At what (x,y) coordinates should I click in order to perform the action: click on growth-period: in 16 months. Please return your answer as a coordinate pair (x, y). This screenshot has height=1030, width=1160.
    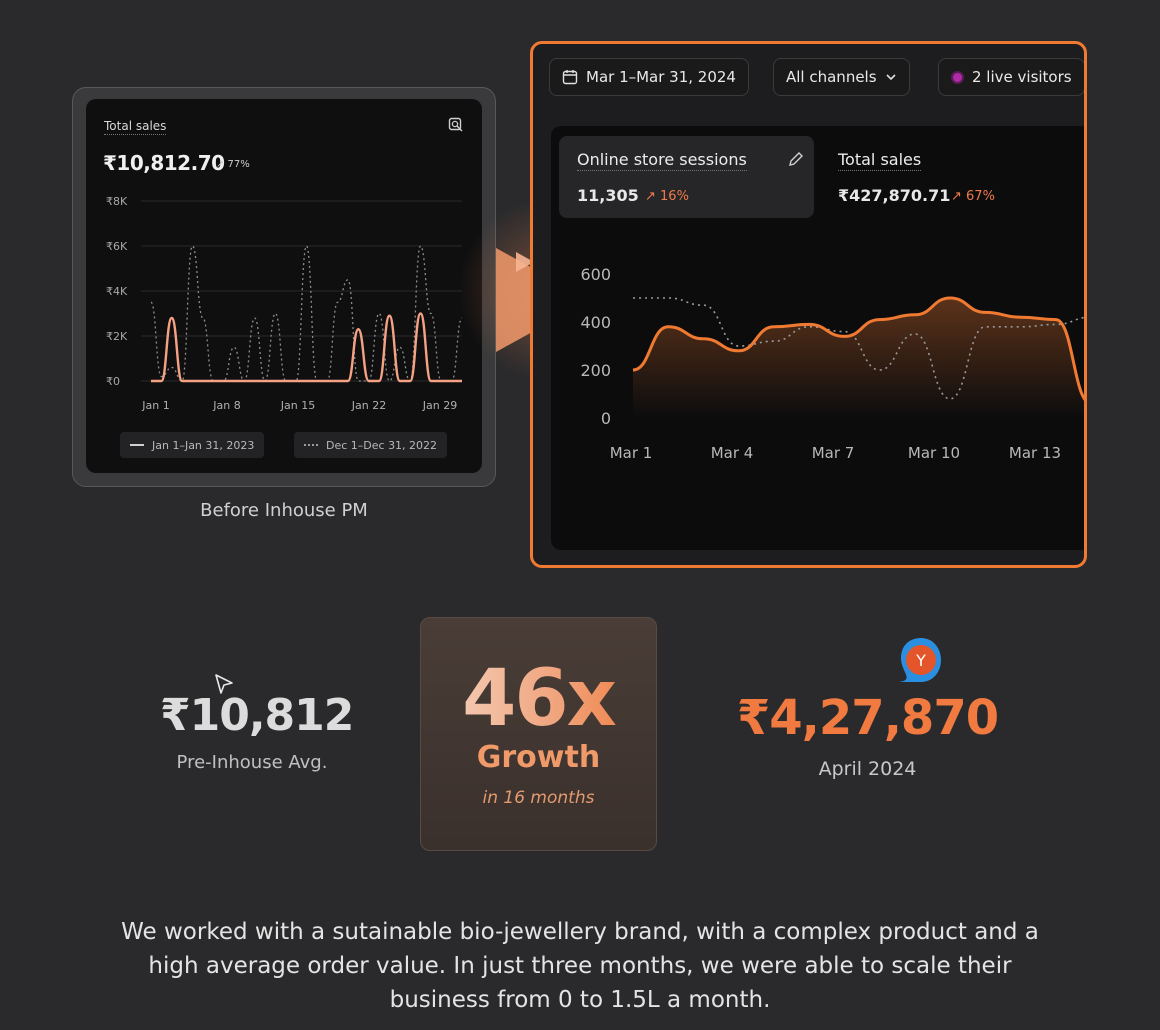
    Looking at the image, I should click on (538, 798).